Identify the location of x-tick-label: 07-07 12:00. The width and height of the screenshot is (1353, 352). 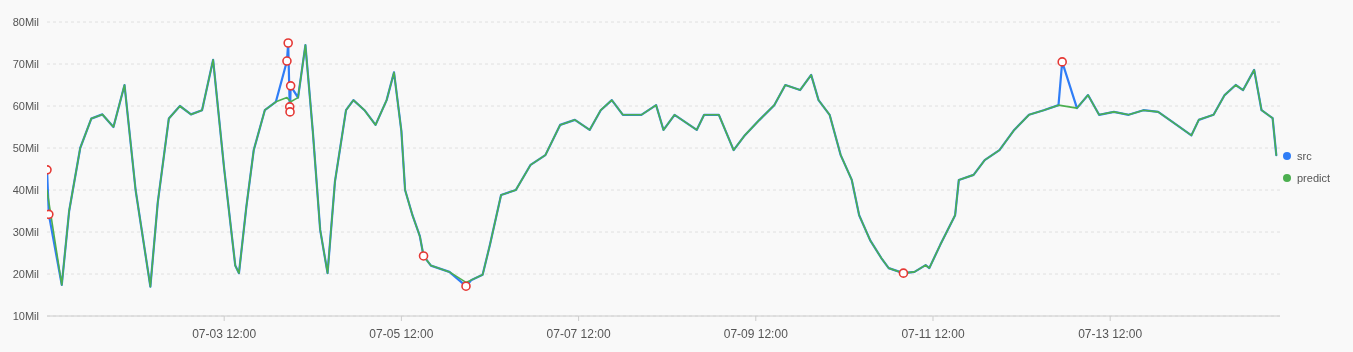
(578, 333).